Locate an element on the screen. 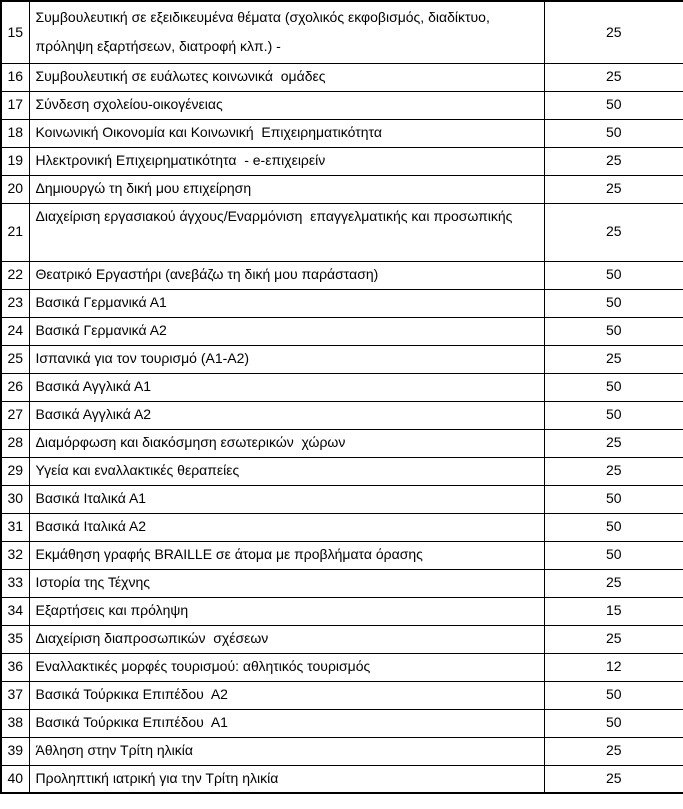 This screenshot has height=809, width=683. course-title: Βασικά Γερμανικά Α1 is located at coordinates (286, 303).